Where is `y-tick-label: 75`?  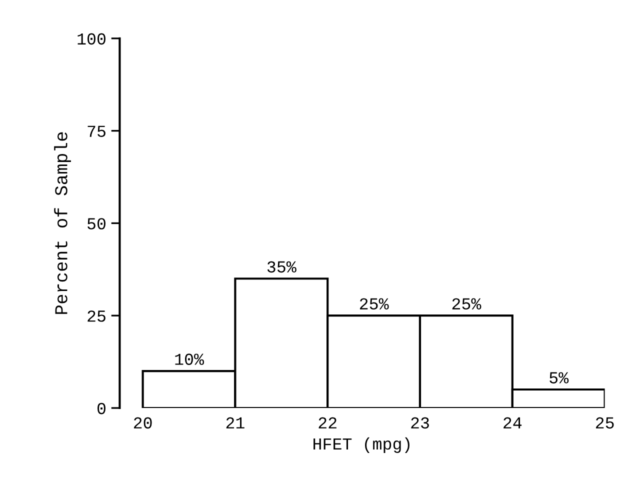 y-tick-label: 75 is located at coordinates (97, 132).